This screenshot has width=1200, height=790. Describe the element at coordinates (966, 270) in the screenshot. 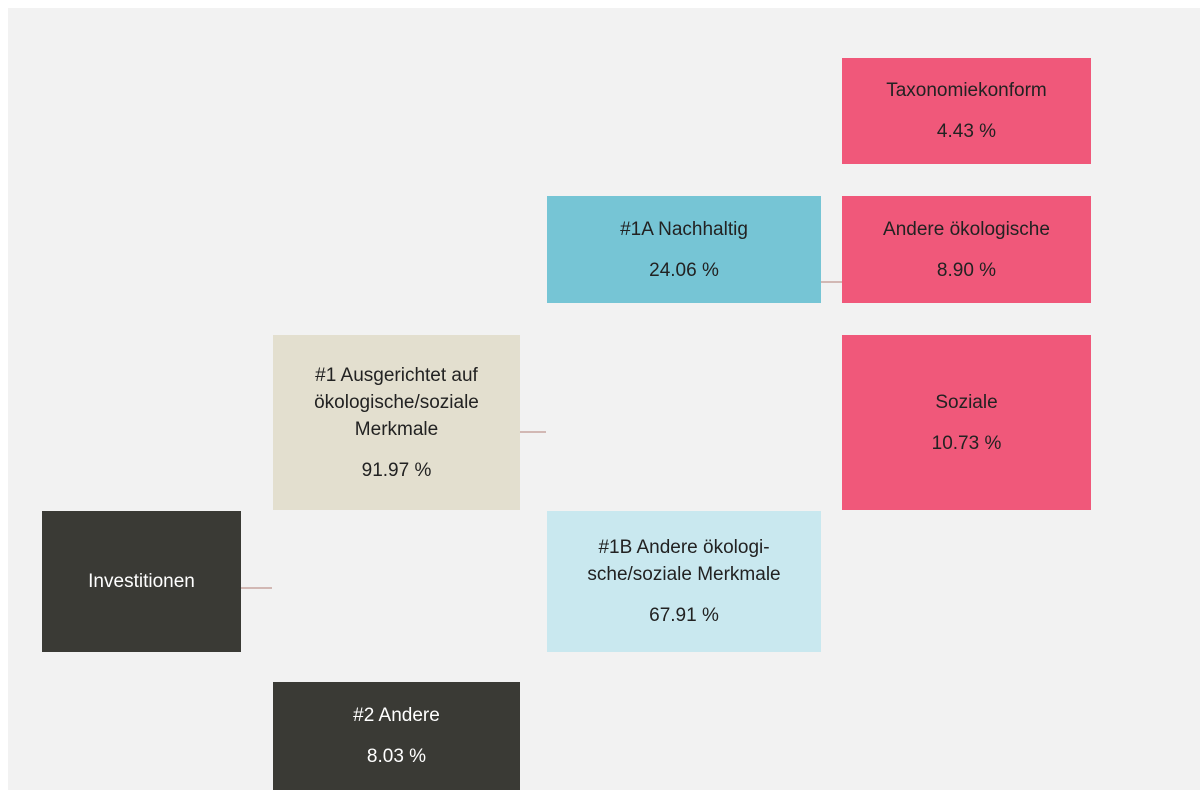

I see `node-value: 8.90 %` at that location.